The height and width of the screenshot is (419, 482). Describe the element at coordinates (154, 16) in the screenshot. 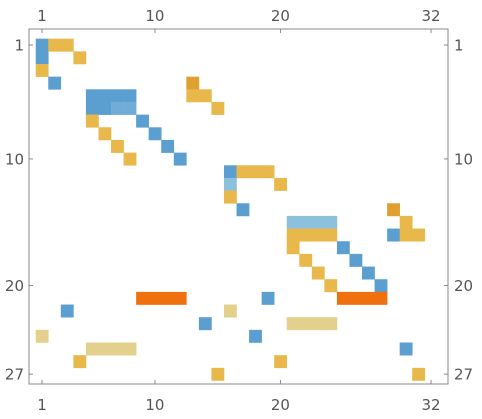

I see `x-tick-label-top: 10` at that location.